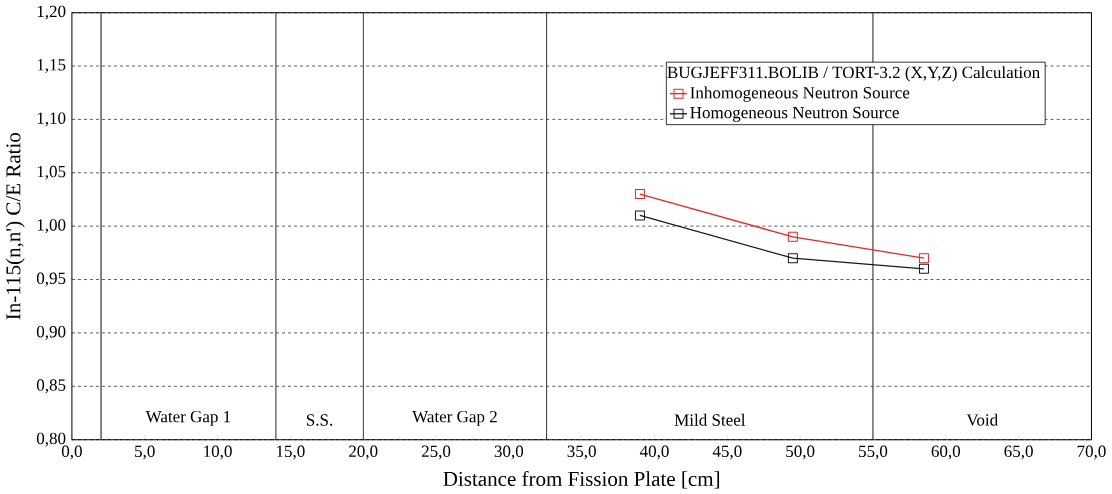 The width and height of the screenshot is (1112, 494). What do you see at coordinates (946, 452) in the screenshot?
I see `x-tick-label: 60,0` at bounding box center [946, 452].